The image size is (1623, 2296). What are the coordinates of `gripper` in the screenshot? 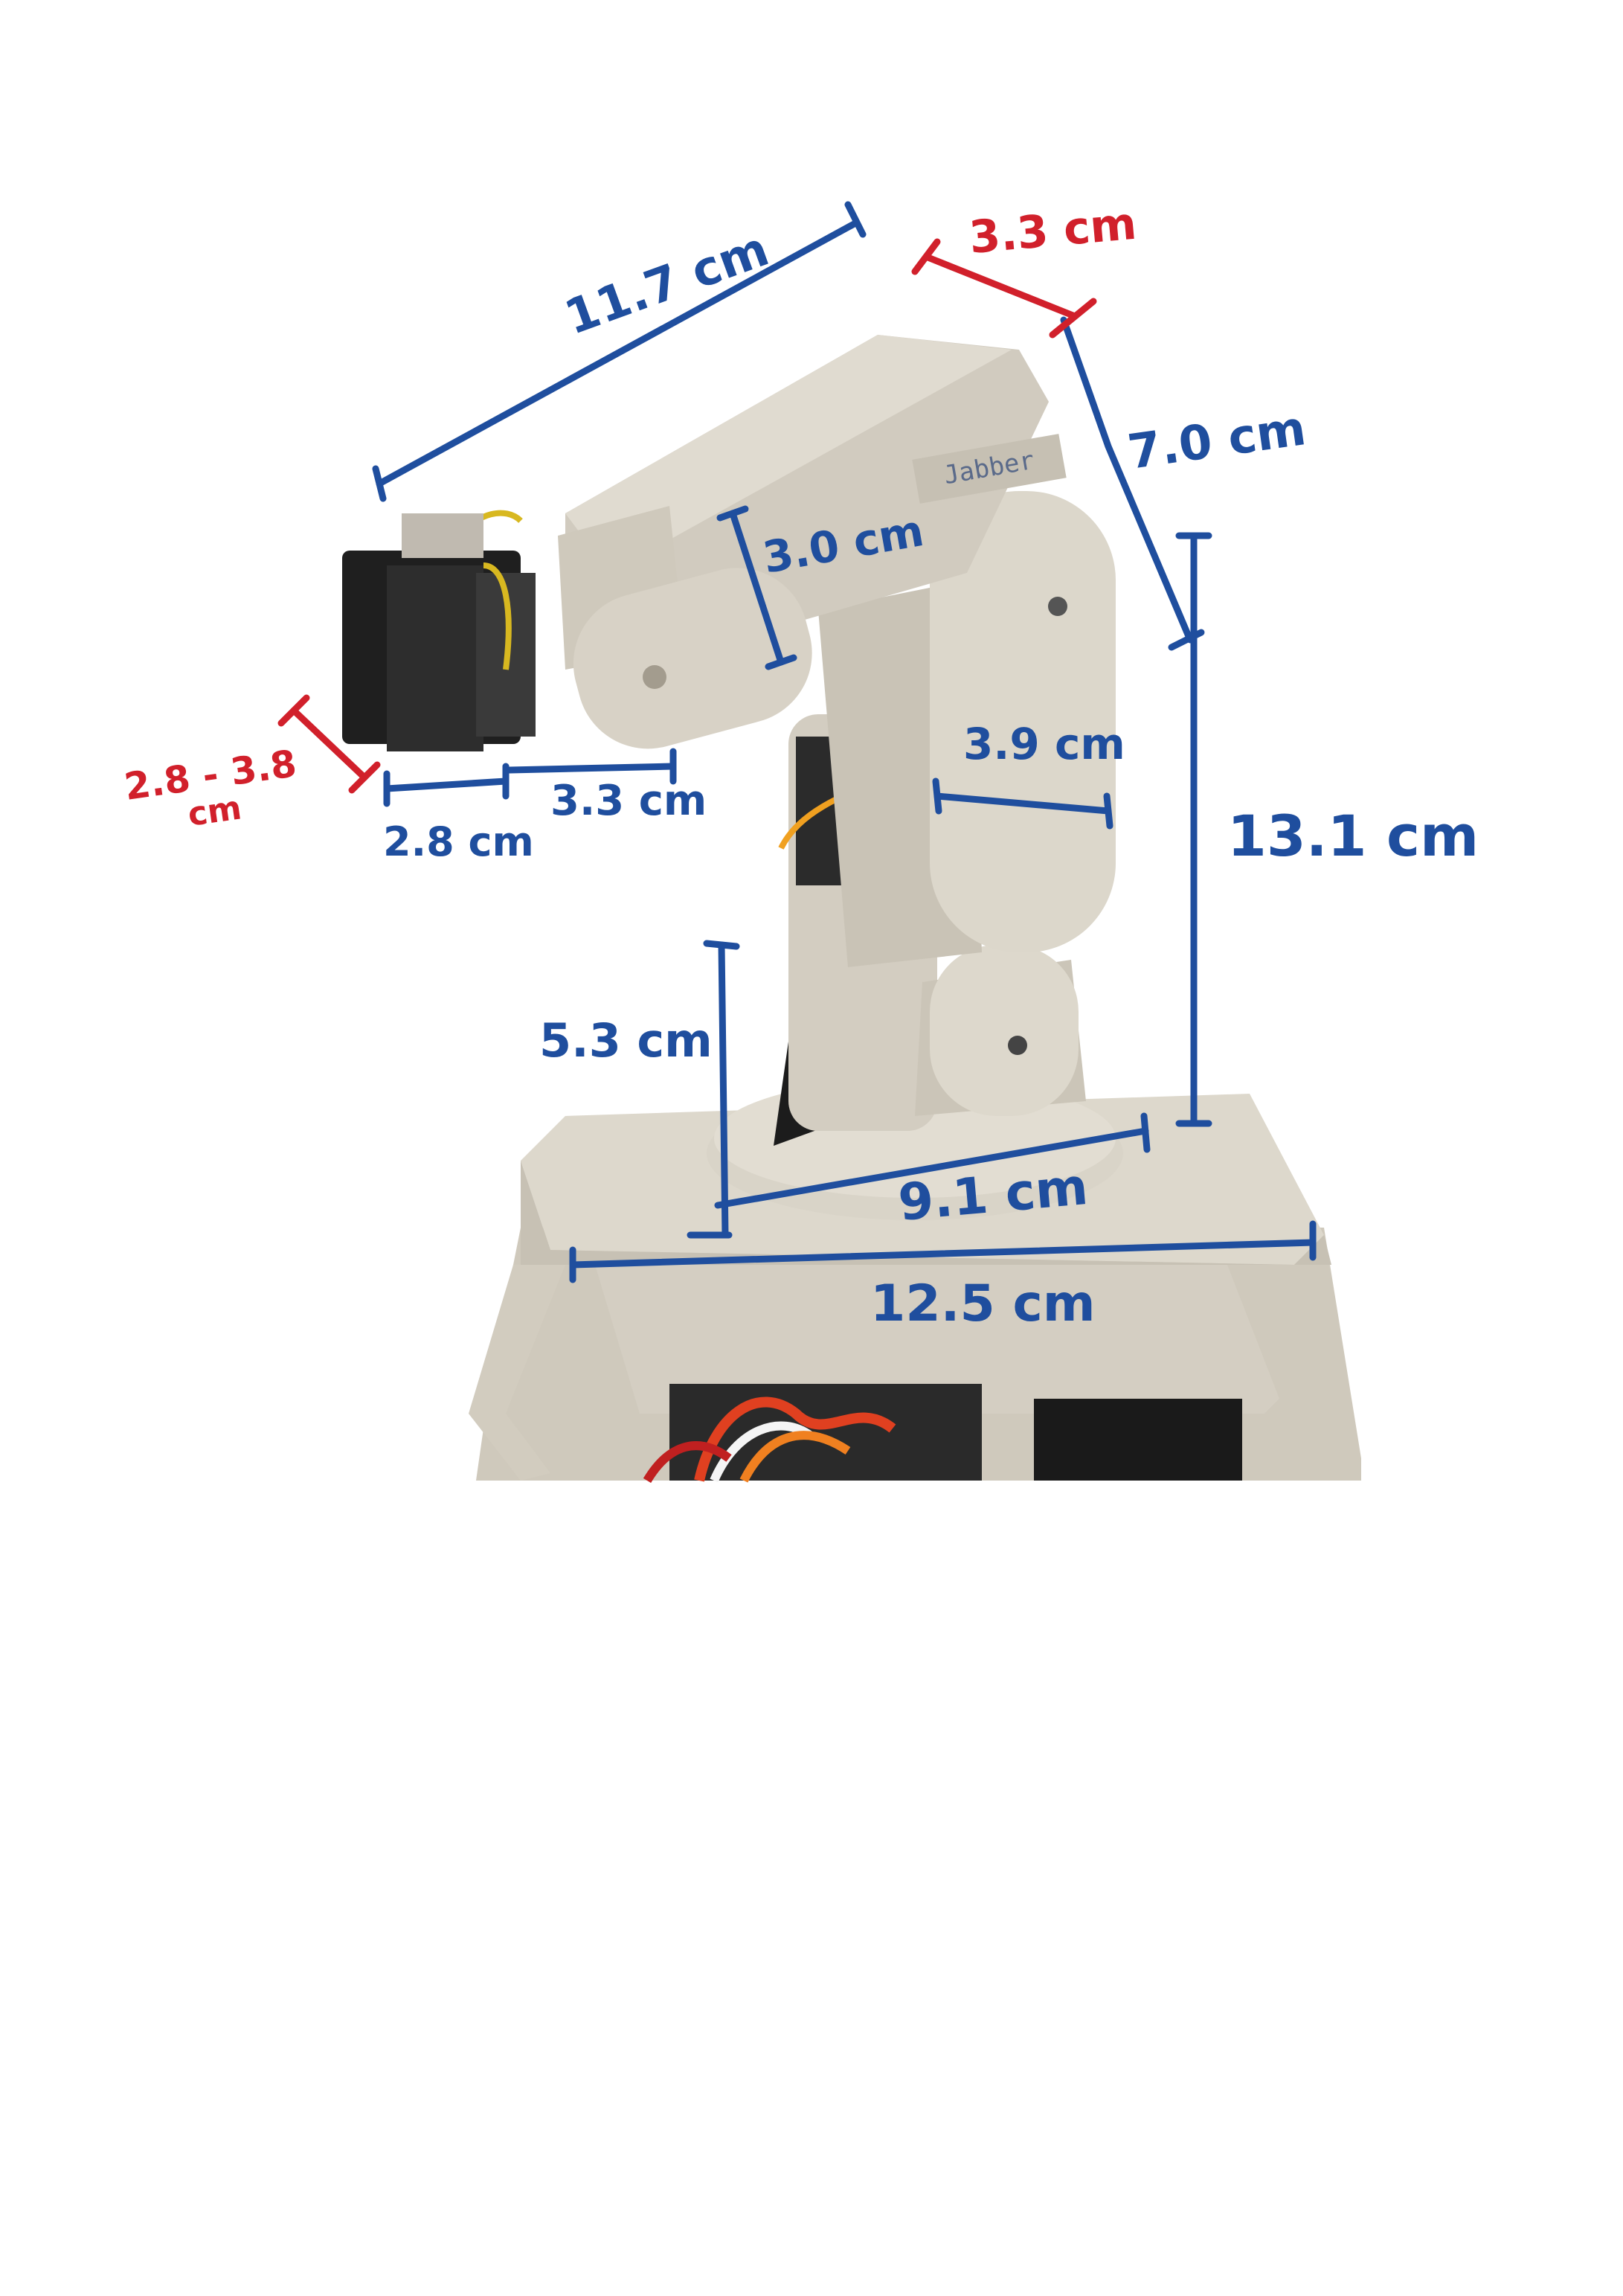 It's located at (439, 630).